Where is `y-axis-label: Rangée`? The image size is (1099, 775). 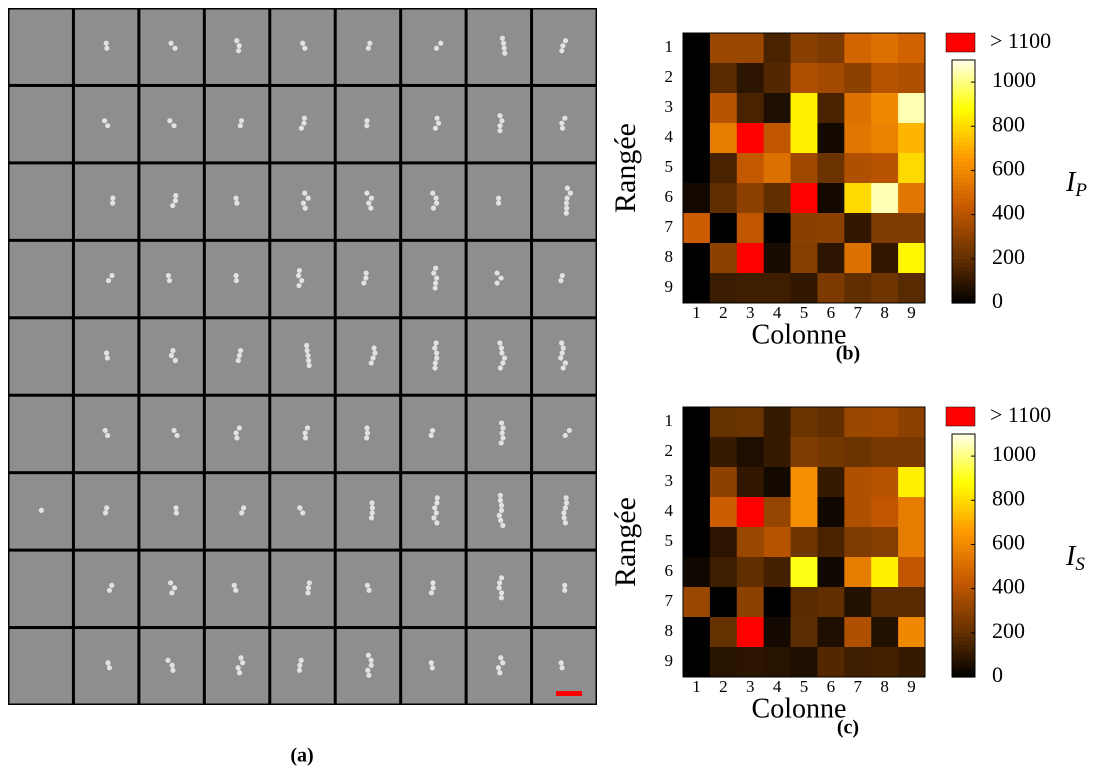 y-axis-label: Rangée is located at coordinates (625, 168).